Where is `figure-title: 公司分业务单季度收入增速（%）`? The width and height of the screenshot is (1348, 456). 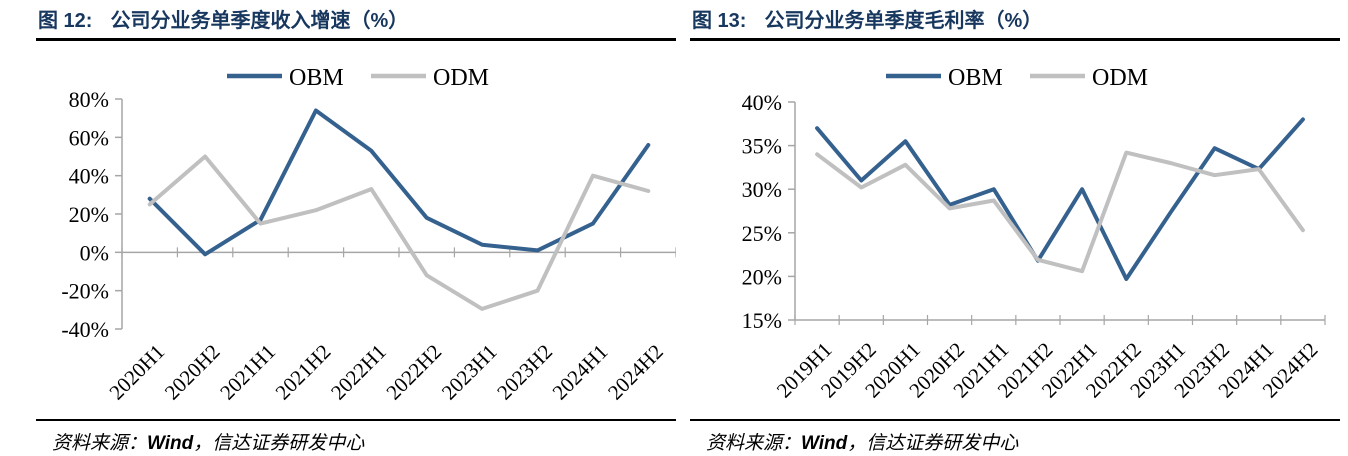
figure-title: 公司分业务单季度收入增速（%） is located at coordinates (259, 21).